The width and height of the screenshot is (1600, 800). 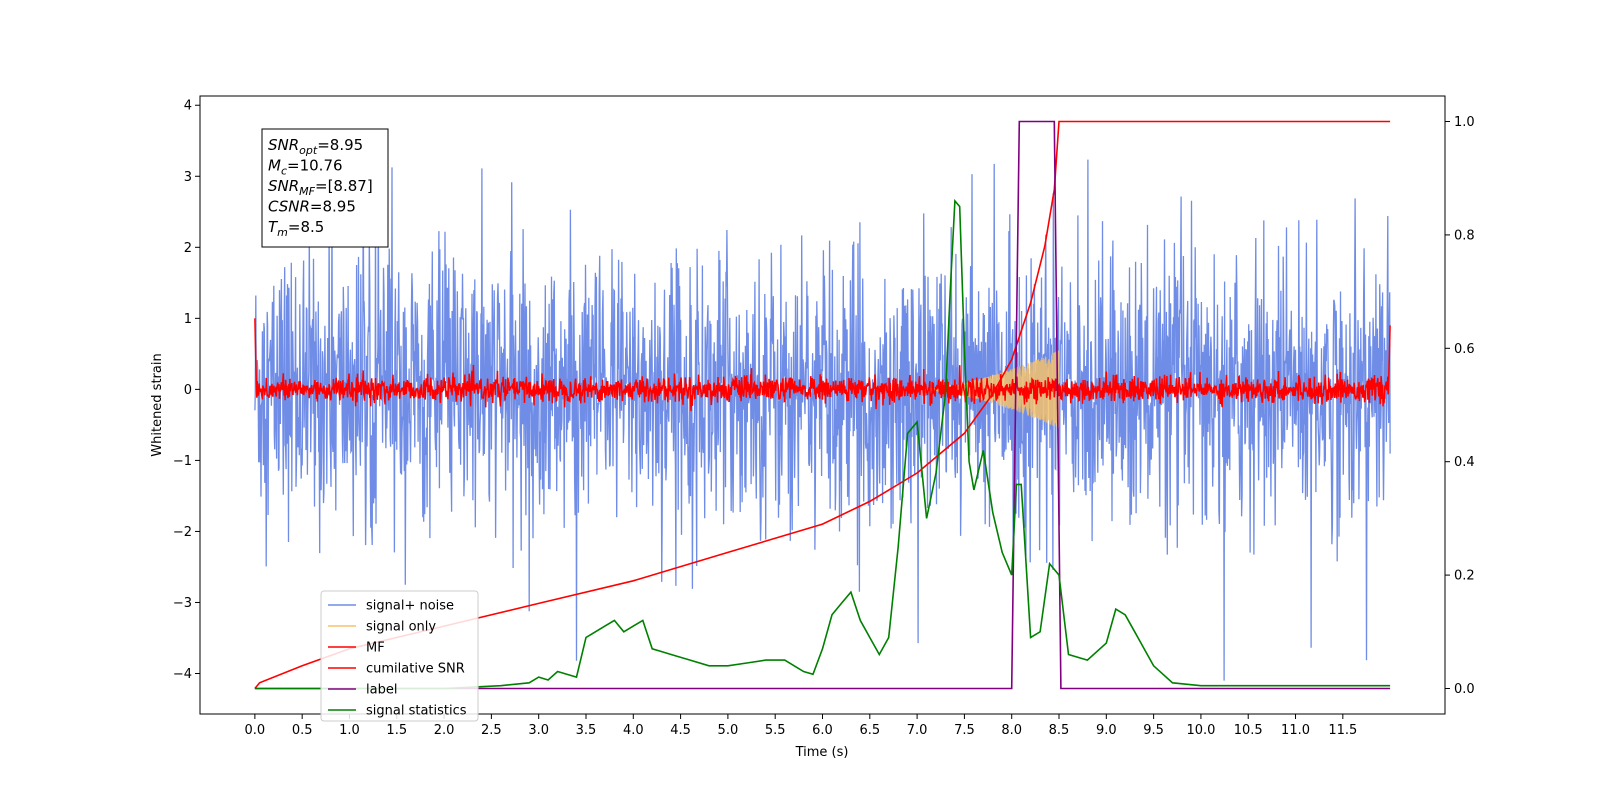 I want to click on stats-box-frame, so click(x=325, y=188).